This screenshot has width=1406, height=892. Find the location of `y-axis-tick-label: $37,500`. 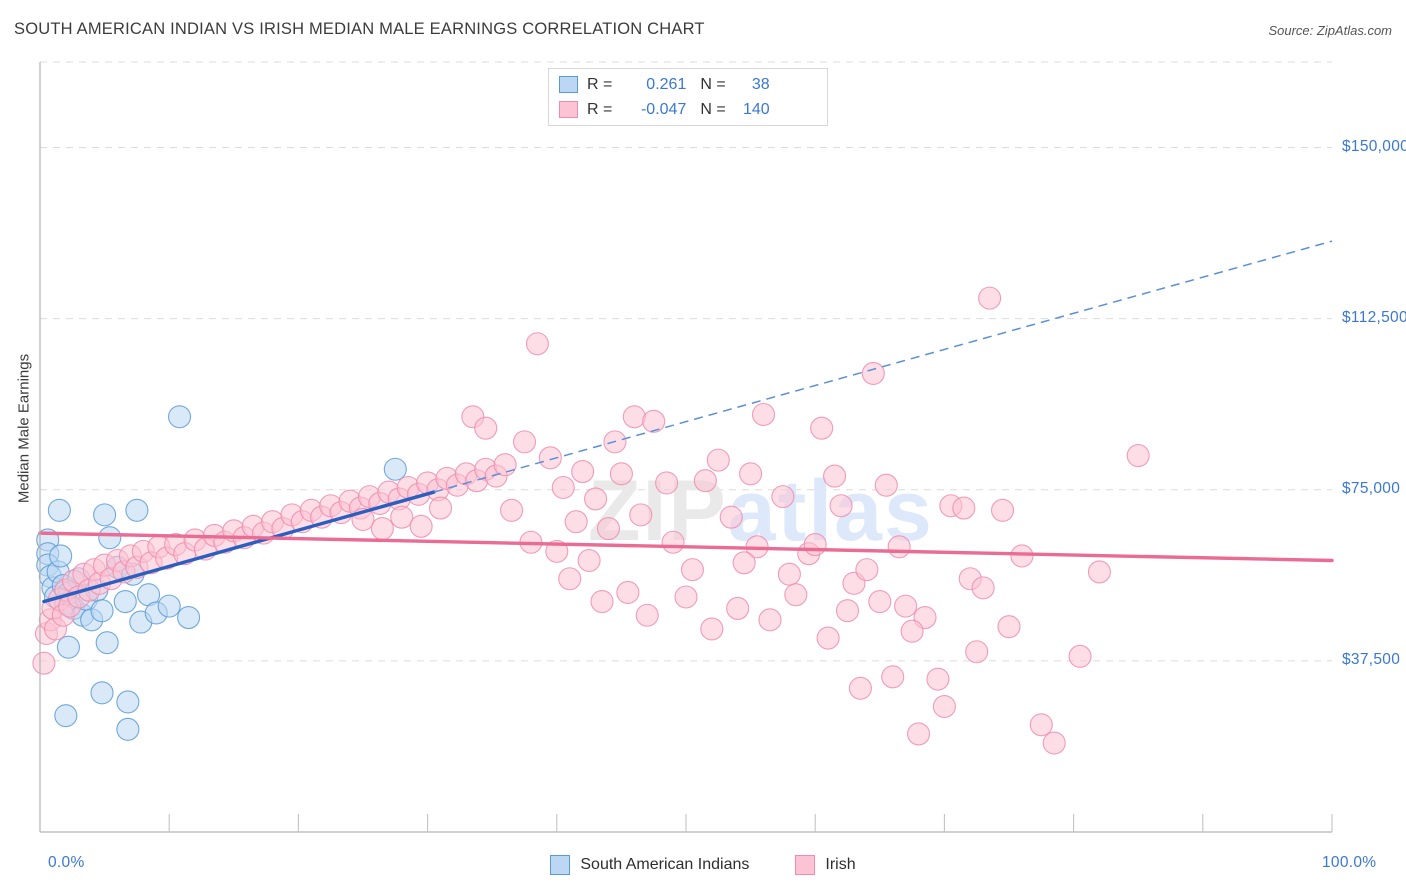

y-axis-tick-label: $37,500 is located at coordinates (1371, 659).